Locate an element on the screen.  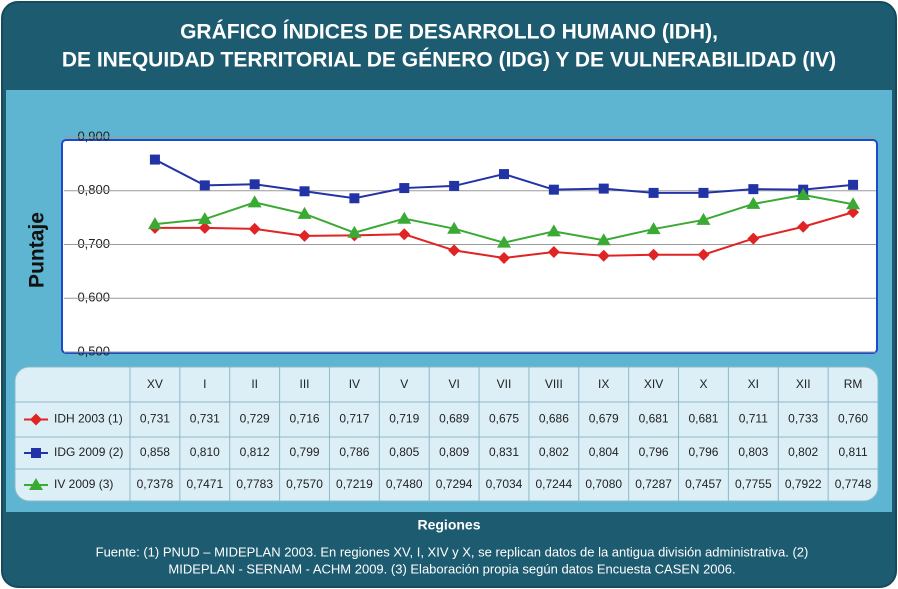
y-tick-label: 0,900 is located at coordinates (93, 135).